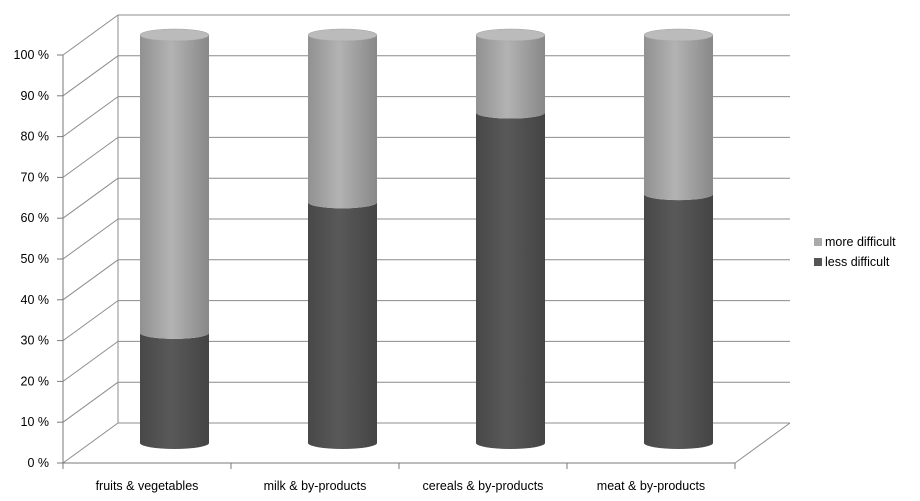  Describe the element at coordinates (38, 463) in the screenshot. I see `y-tick-label: 0 %` at that location.